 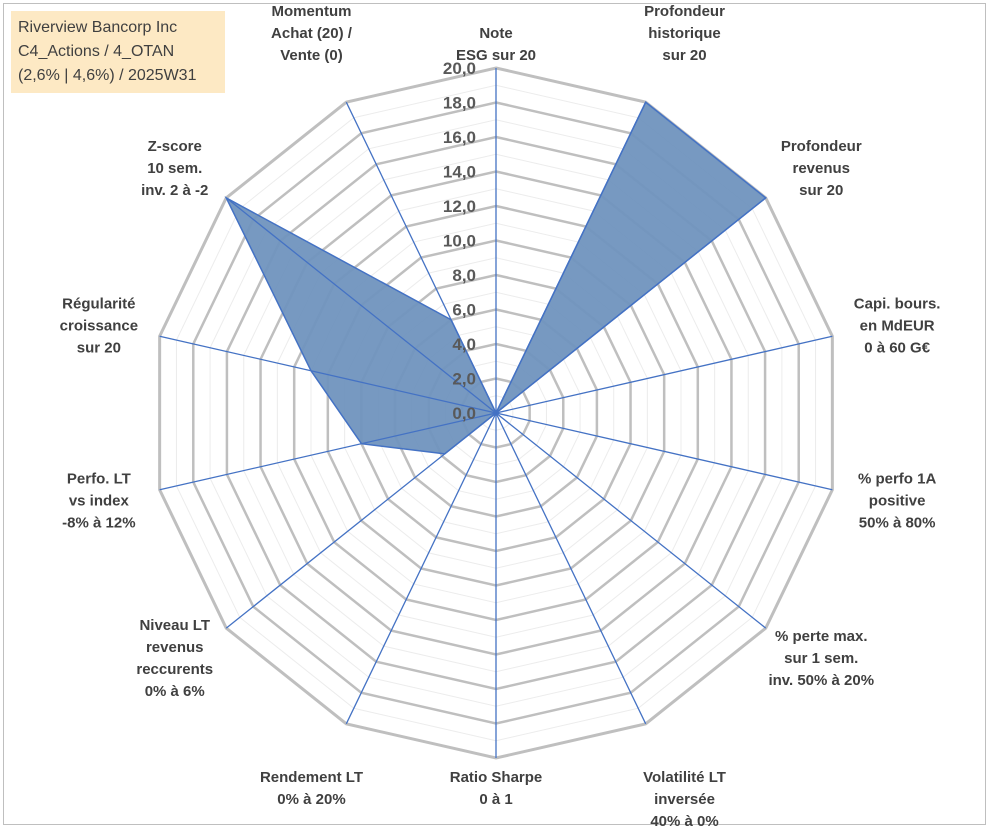 What do you see at coordinates (464, 275) in the screenshot?
I see `tick-label: 8,0` at bounding box center [464, 275].